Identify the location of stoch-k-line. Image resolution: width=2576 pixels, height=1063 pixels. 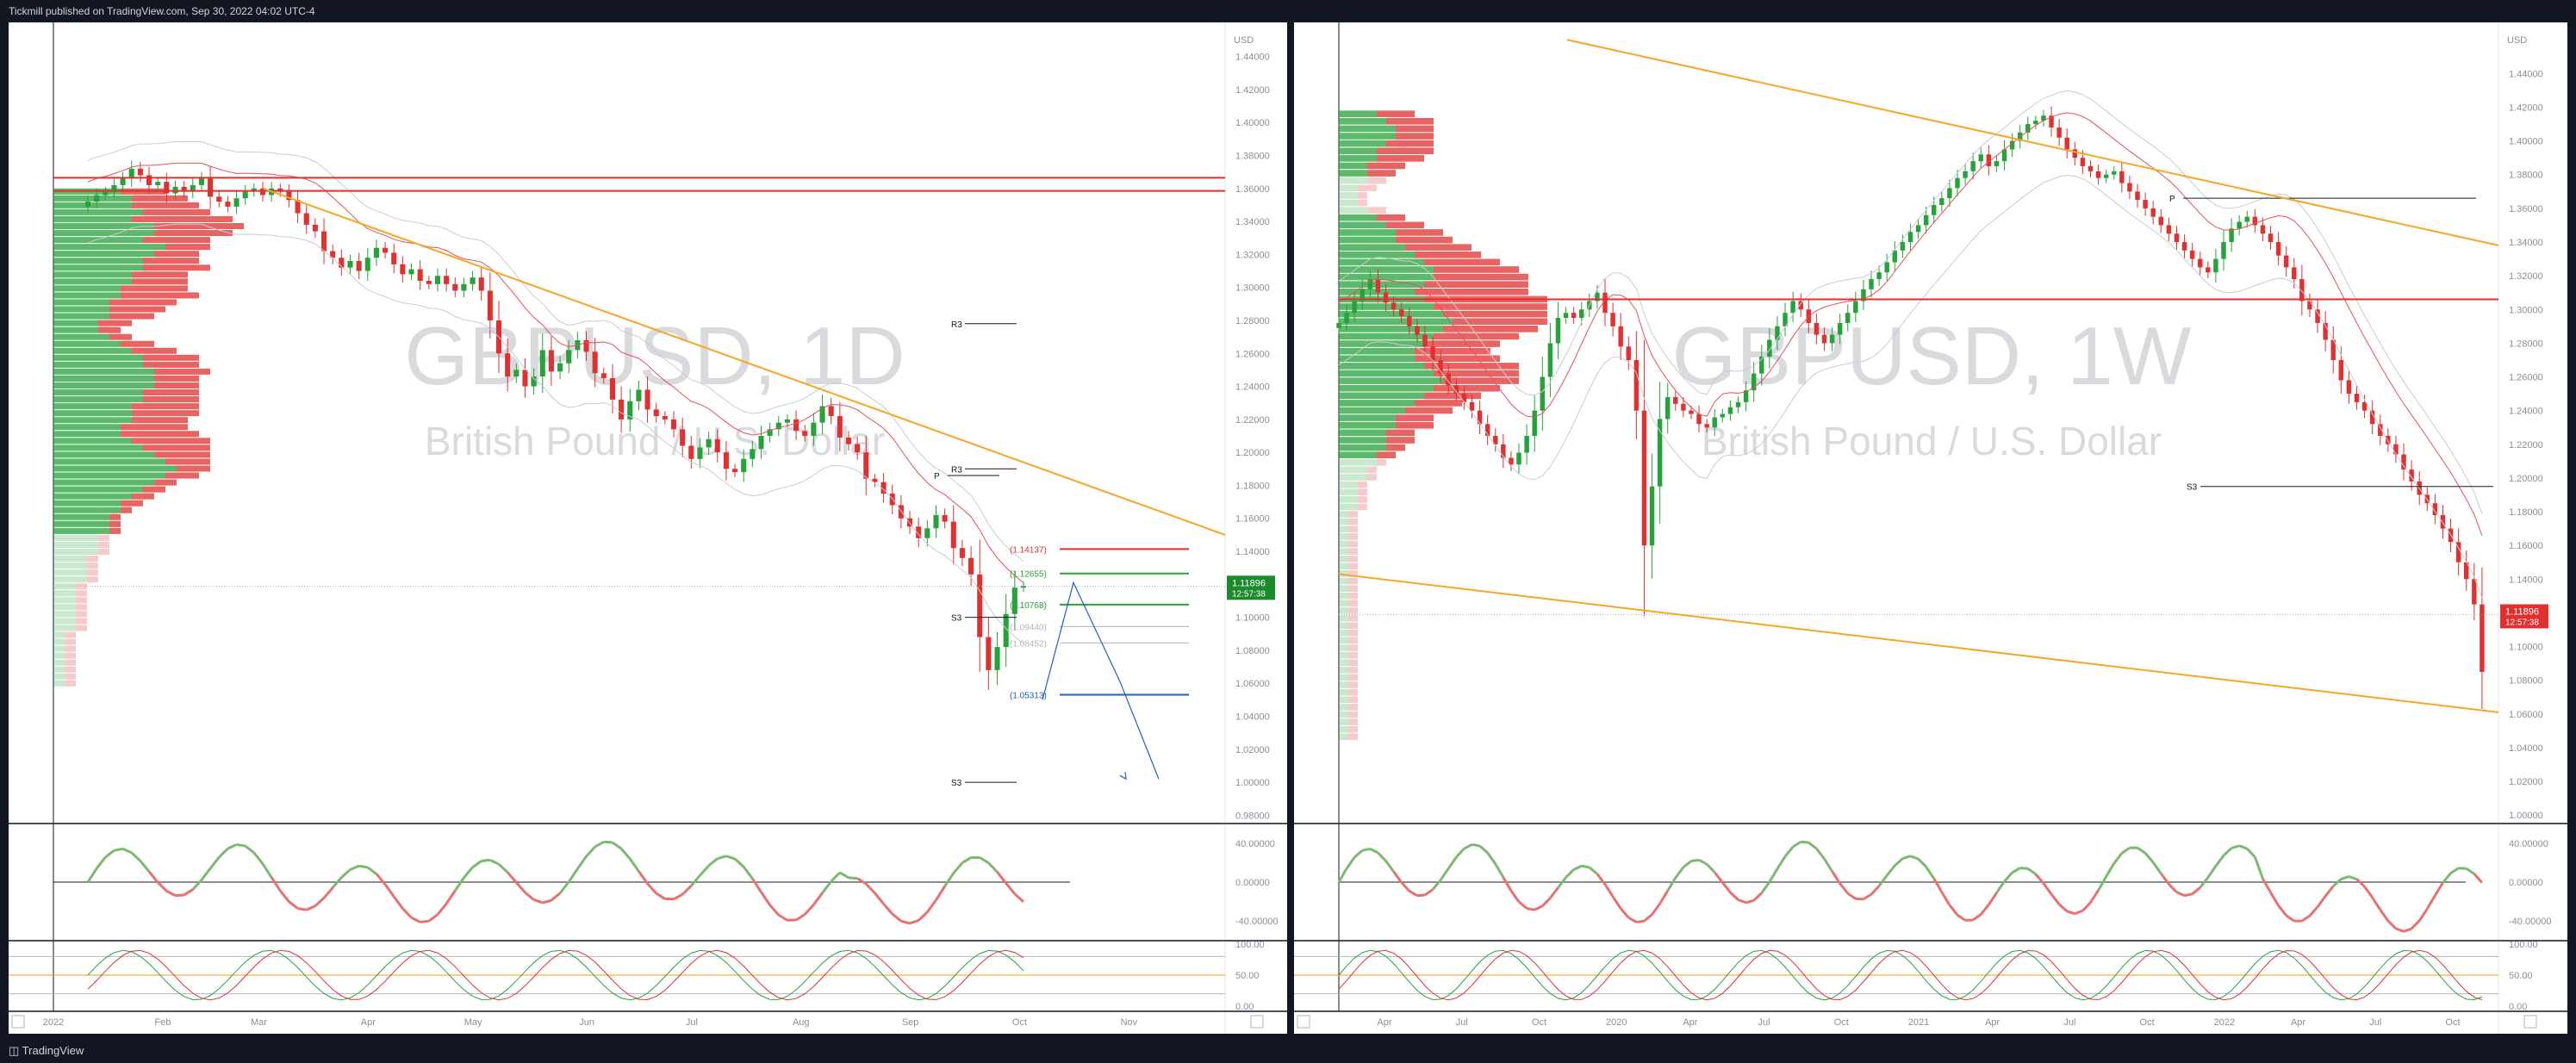
(556, 975).